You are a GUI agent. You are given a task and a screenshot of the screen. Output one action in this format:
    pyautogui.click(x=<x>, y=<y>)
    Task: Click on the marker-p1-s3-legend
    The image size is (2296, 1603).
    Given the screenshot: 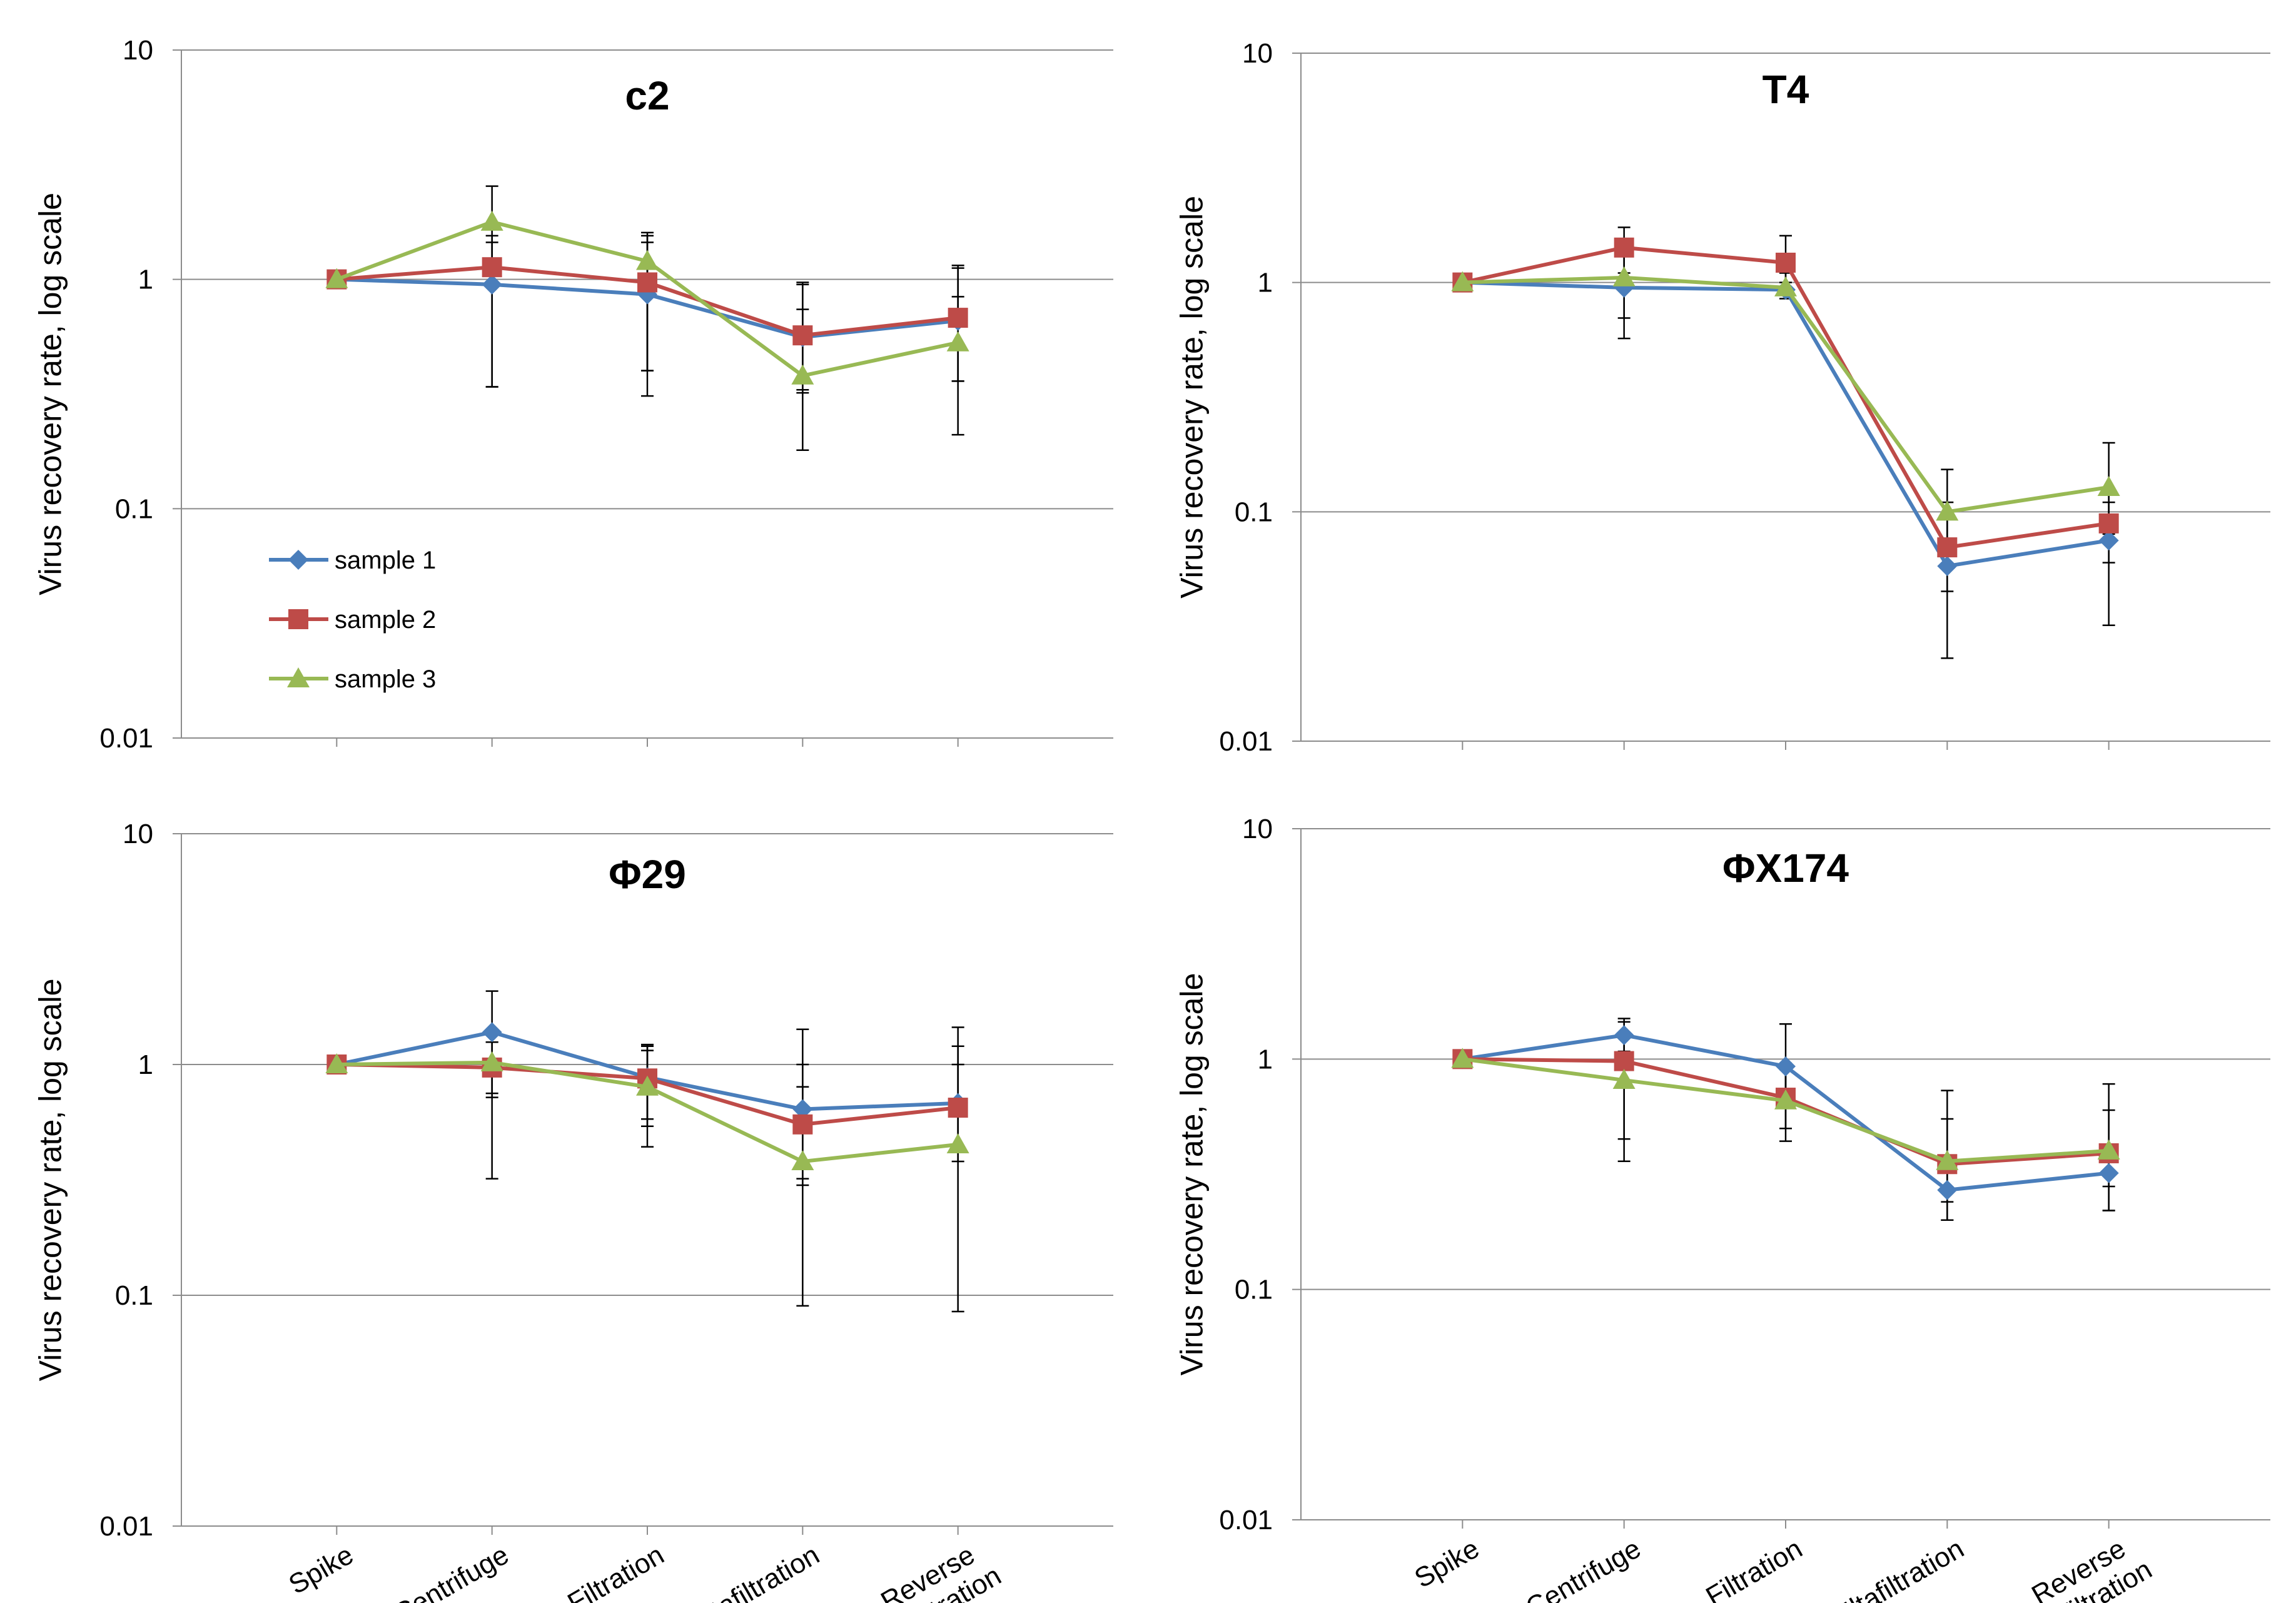 What is the action you would take?
    pyautogui.click(x=298, y=677)
    